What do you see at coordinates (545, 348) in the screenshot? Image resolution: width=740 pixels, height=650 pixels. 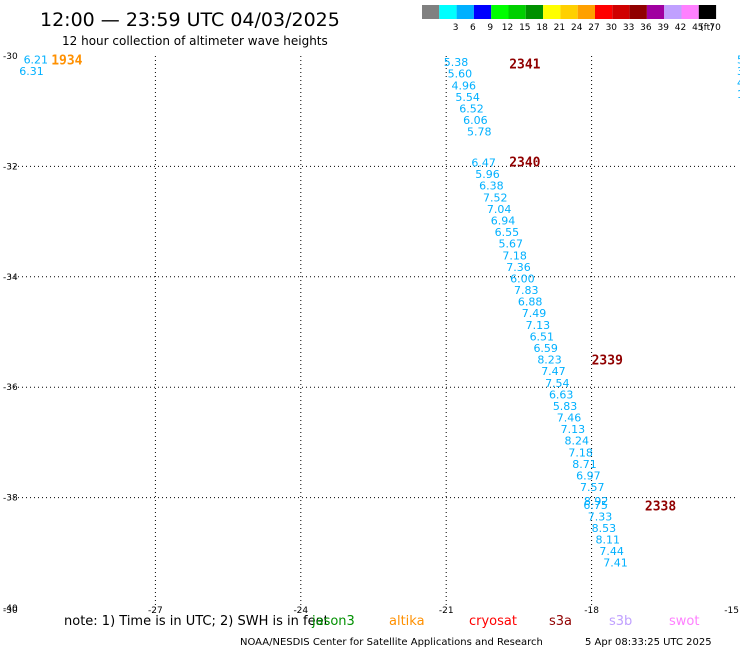 I see `swh-value: 6.59` at bounding box center [545, 348].